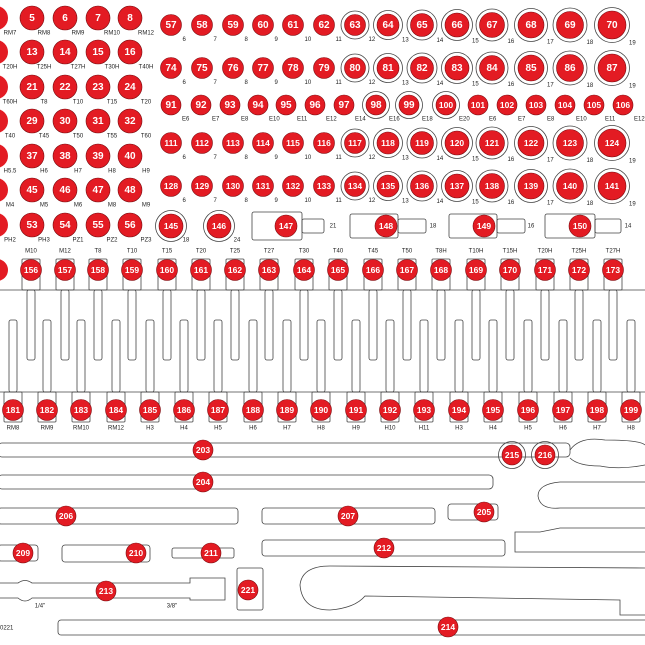 This screenshot has height=645, width=645. Describe the element at coordinates (216, 40) in the screenshot. I see `size-label: 7` at that location.